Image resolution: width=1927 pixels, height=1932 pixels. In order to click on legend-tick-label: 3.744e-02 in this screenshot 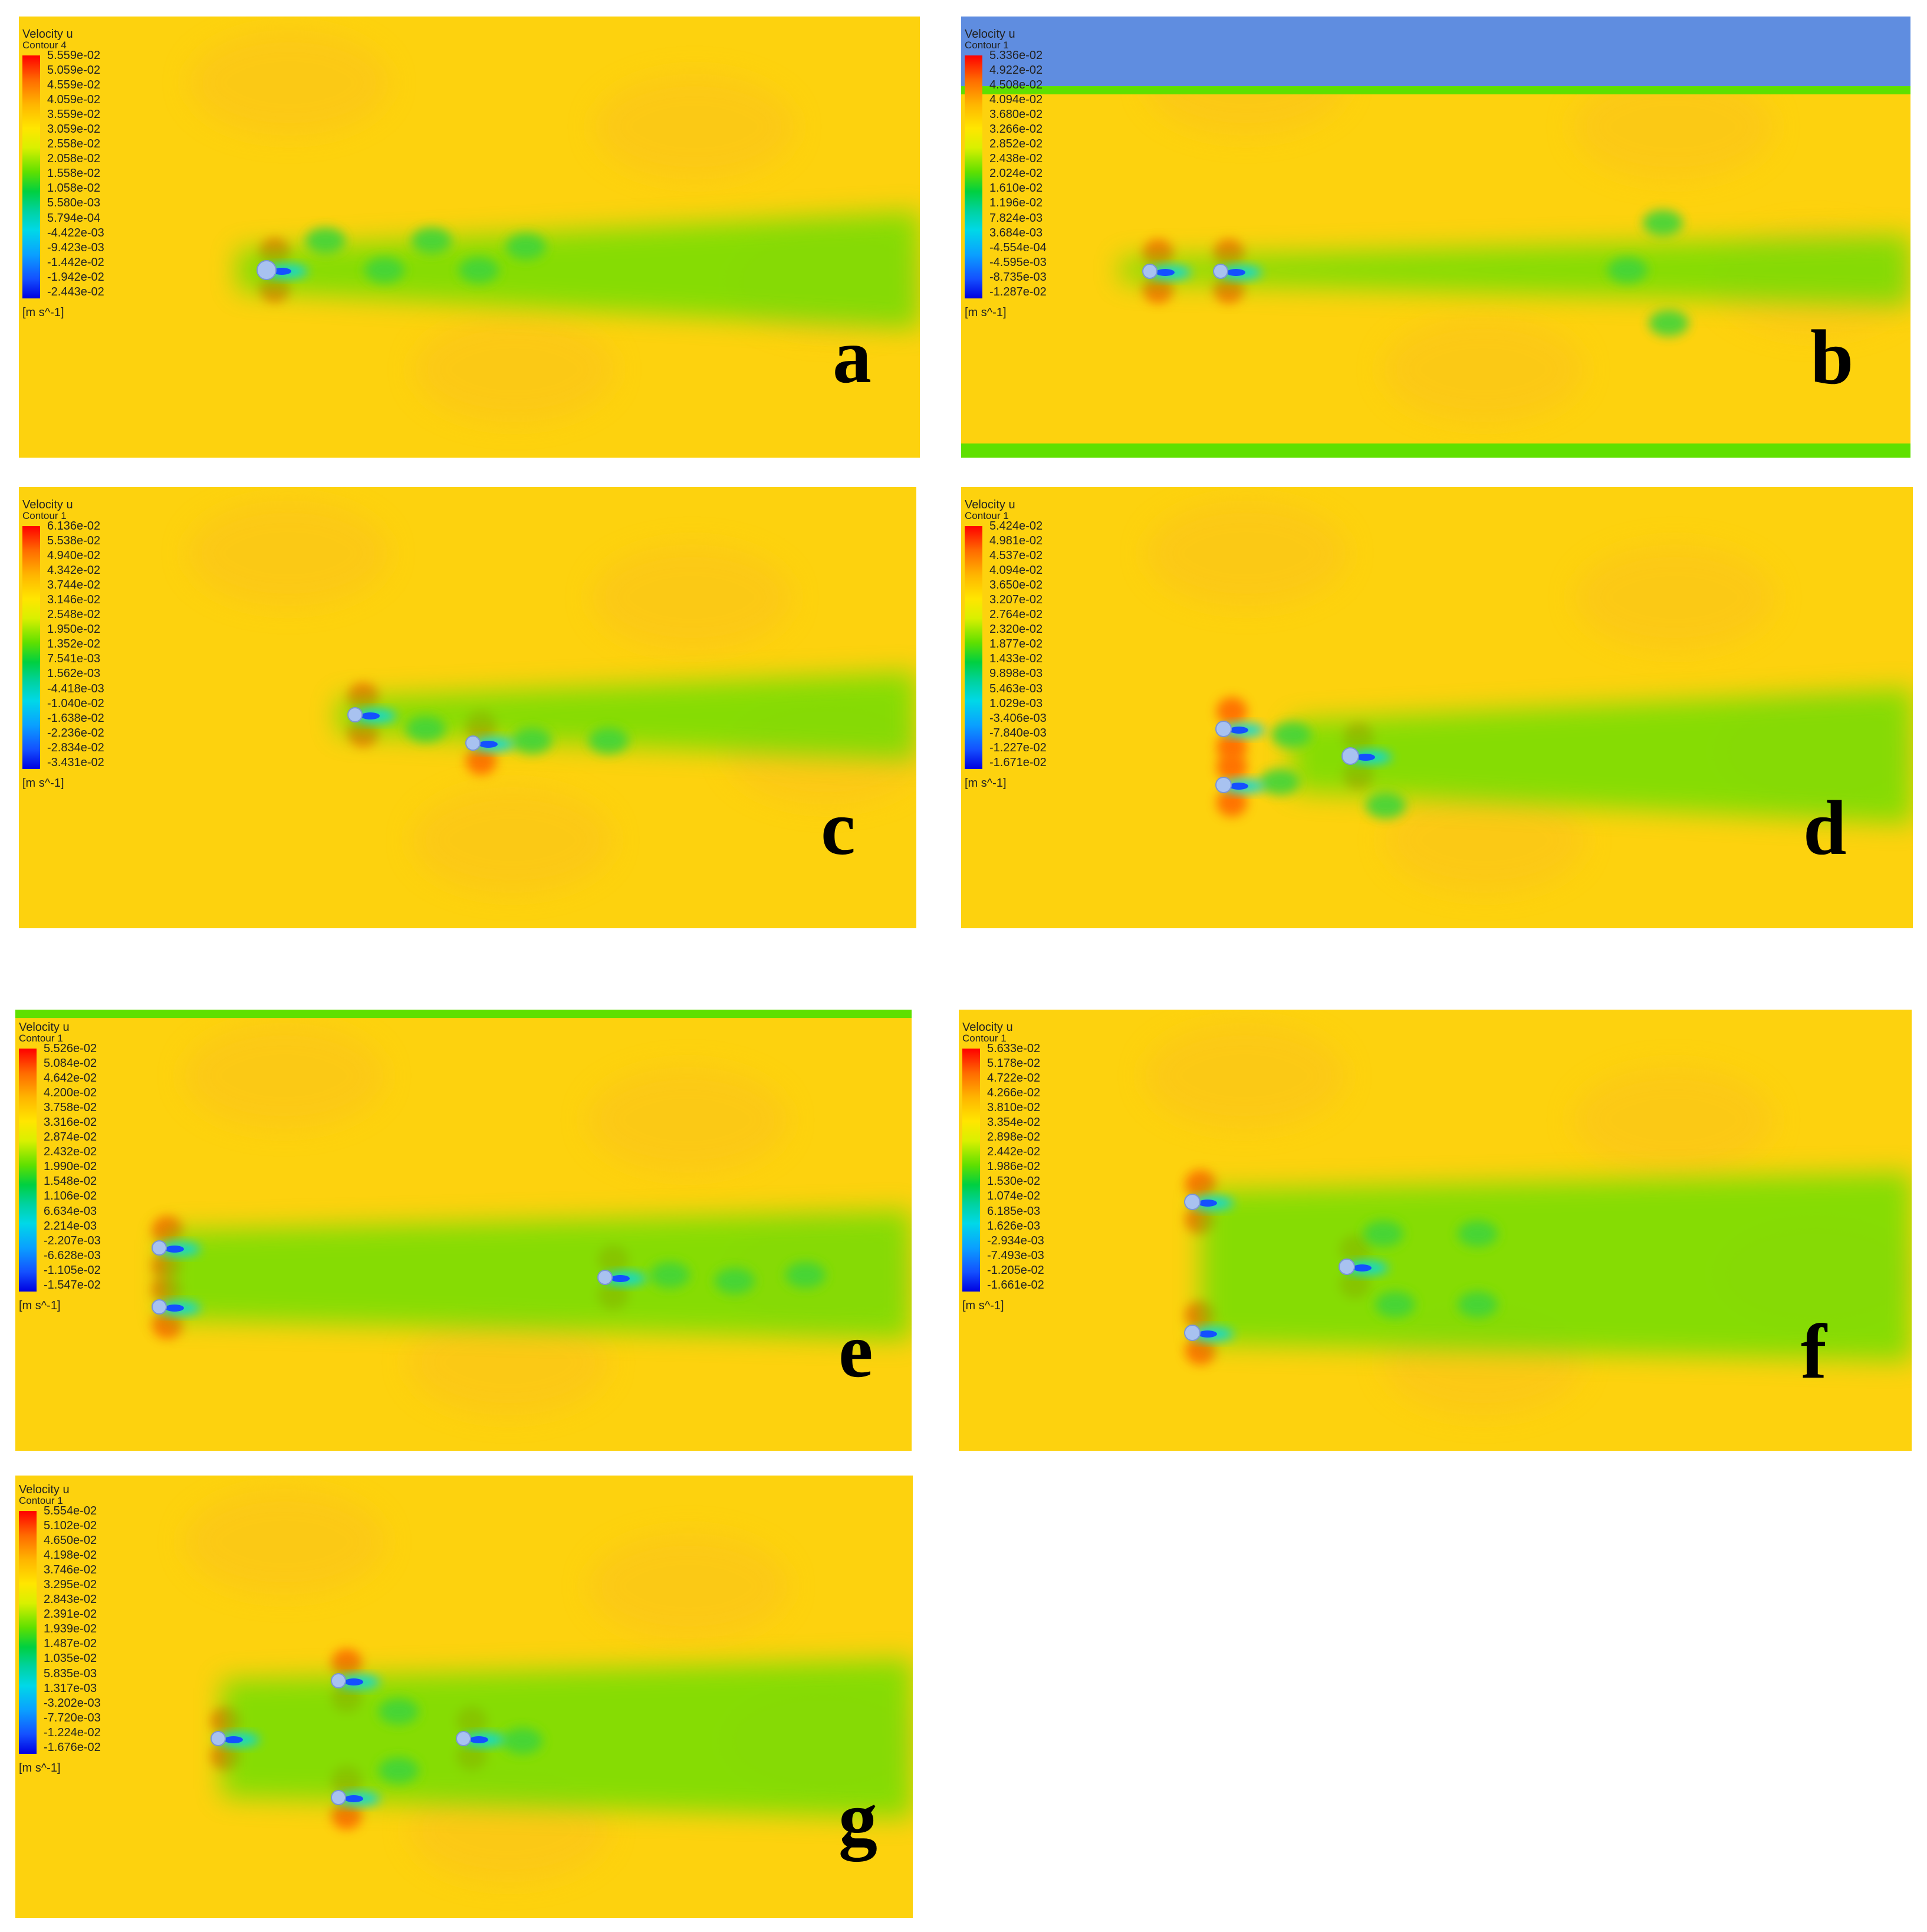, I will do `click(74, 585)`.